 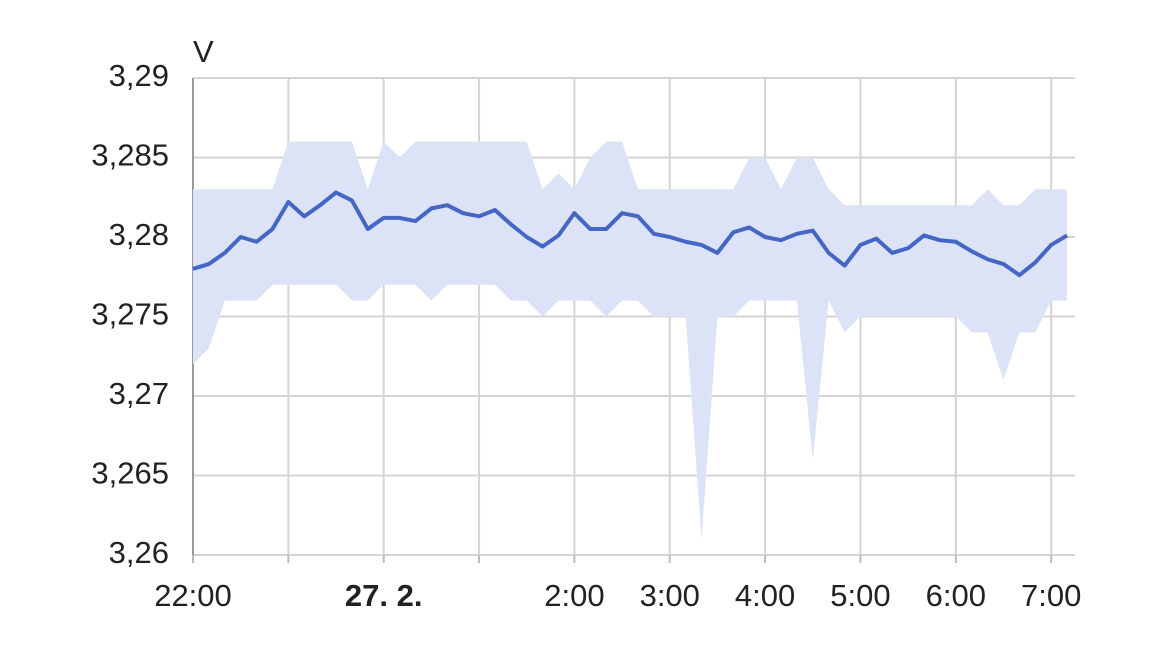 I want to click on y-tick-label: 3,29, so click(x=139, y=75).